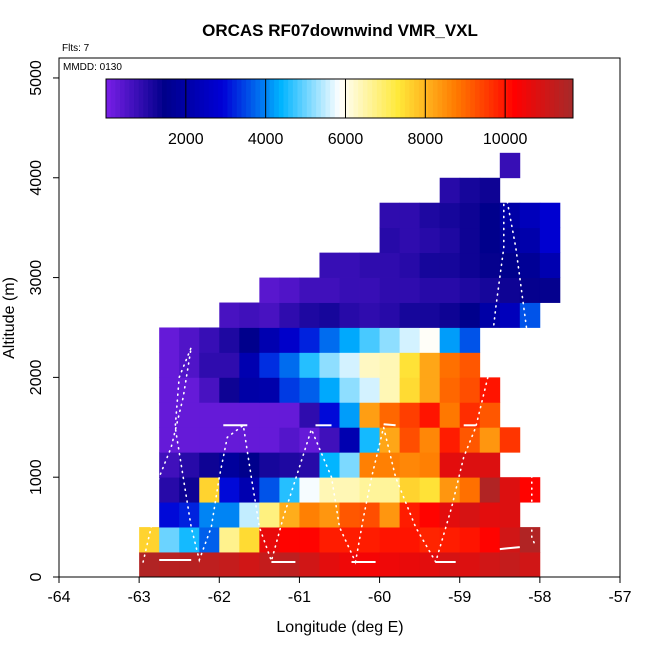  What do you see at coordinates (339, 98) in the screenshot?
I see `colorbar-frame` at bounding box center [339, 98].